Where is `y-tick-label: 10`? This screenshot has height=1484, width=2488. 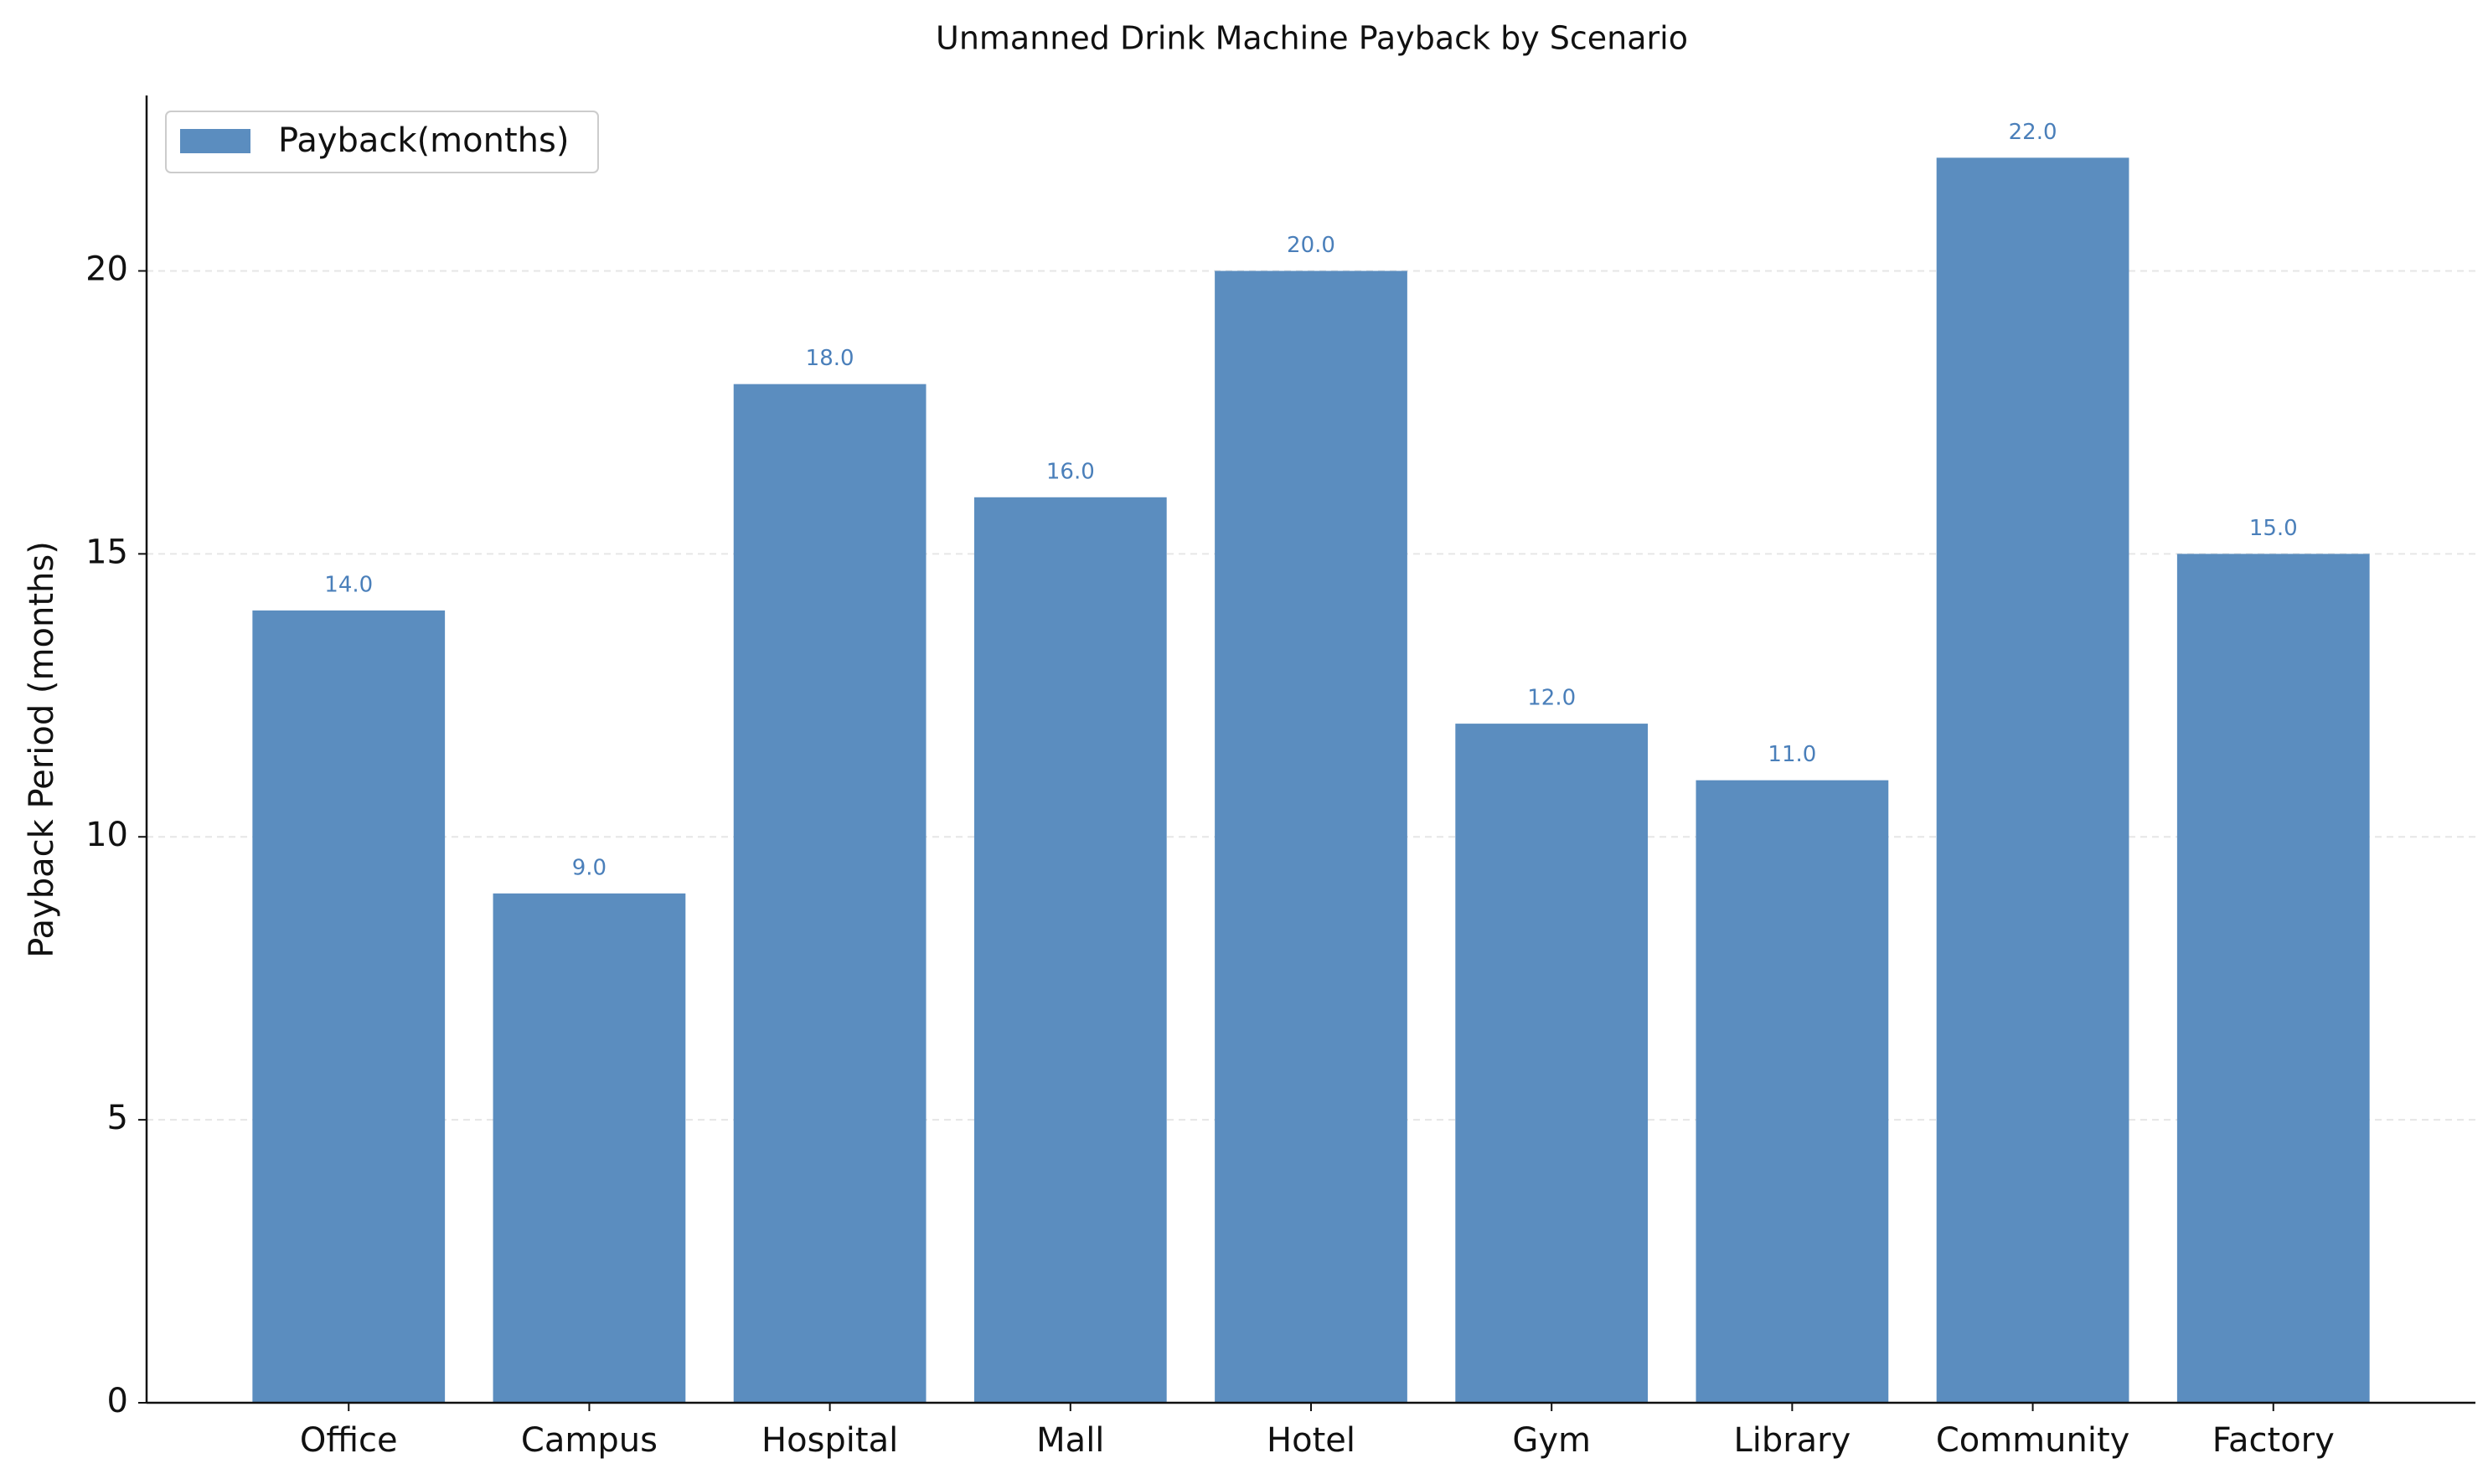
y-tick-label: 10 is located at coordinates (106, 835).